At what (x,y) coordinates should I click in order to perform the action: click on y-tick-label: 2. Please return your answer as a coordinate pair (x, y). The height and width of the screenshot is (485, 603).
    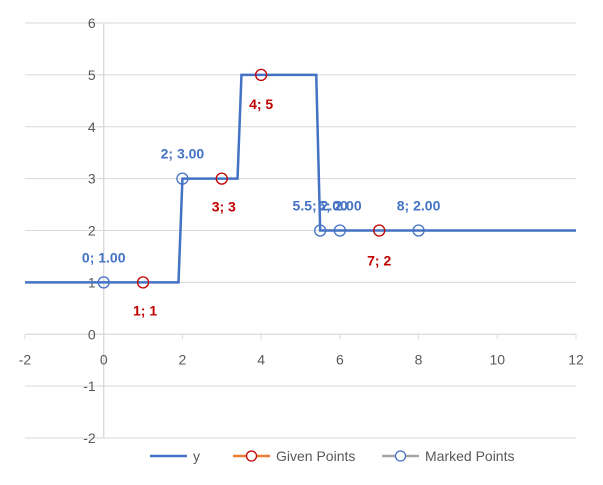
    Looking at the image, I should click on (92, 231).